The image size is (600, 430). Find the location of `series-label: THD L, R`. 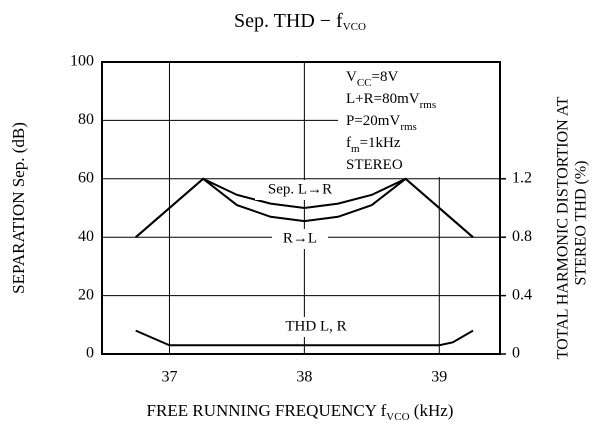

series-label: THD L, R is located at coordinates (315, 326).